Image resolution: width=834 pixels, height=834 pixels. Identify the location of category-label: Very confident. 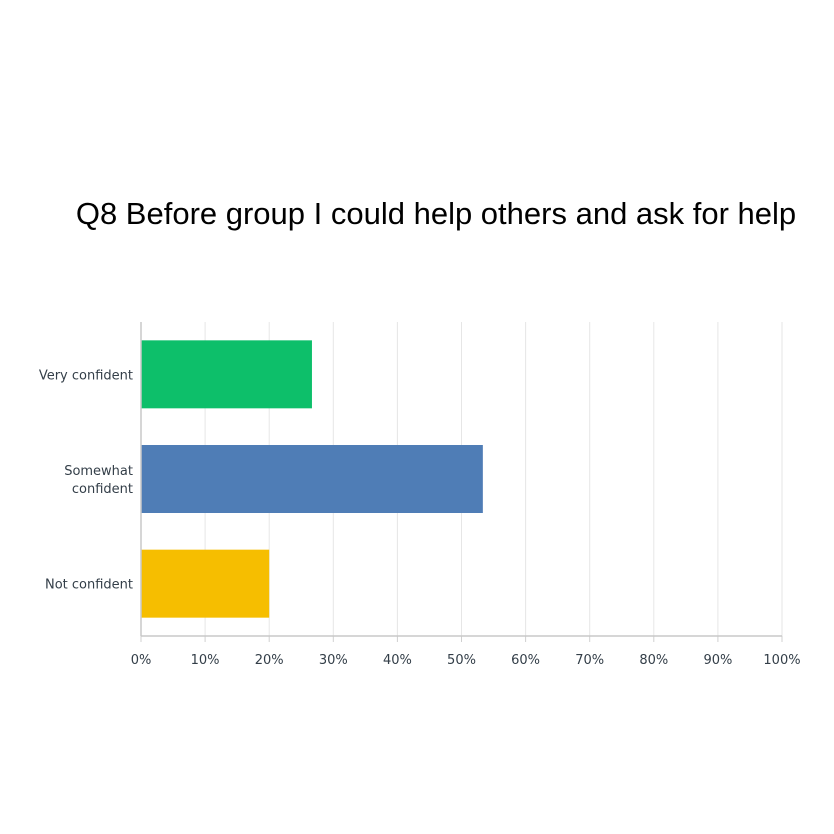
(86, 375).